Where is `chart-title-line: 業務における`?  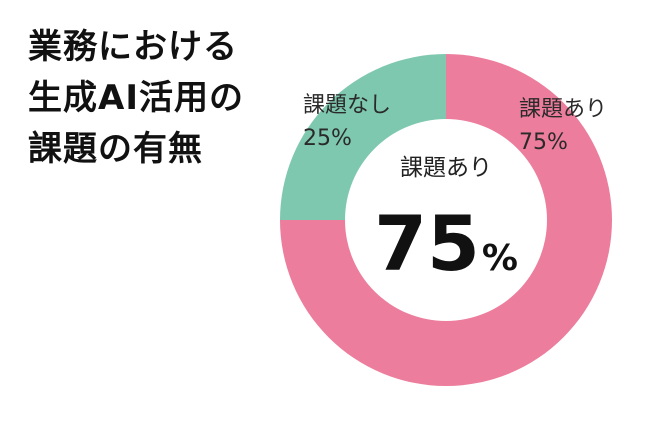 chart-title-line: 業務における is located at coordinates (133, 47).